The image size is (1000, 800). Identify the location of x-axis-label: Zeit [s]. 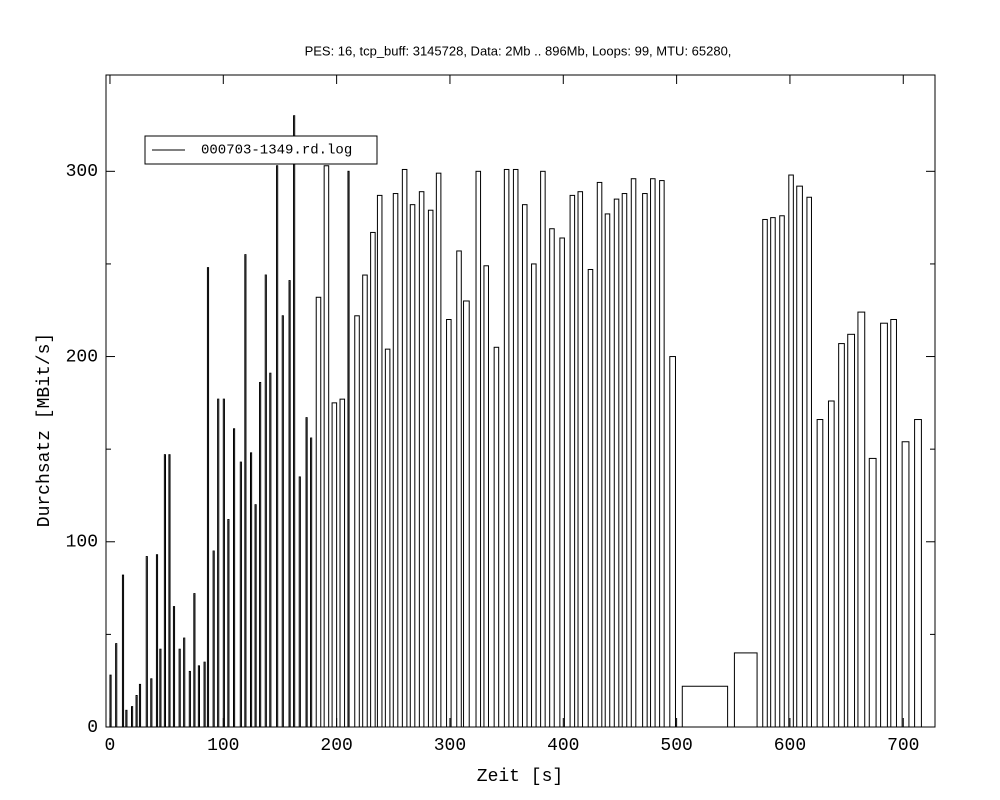
(520, 777).